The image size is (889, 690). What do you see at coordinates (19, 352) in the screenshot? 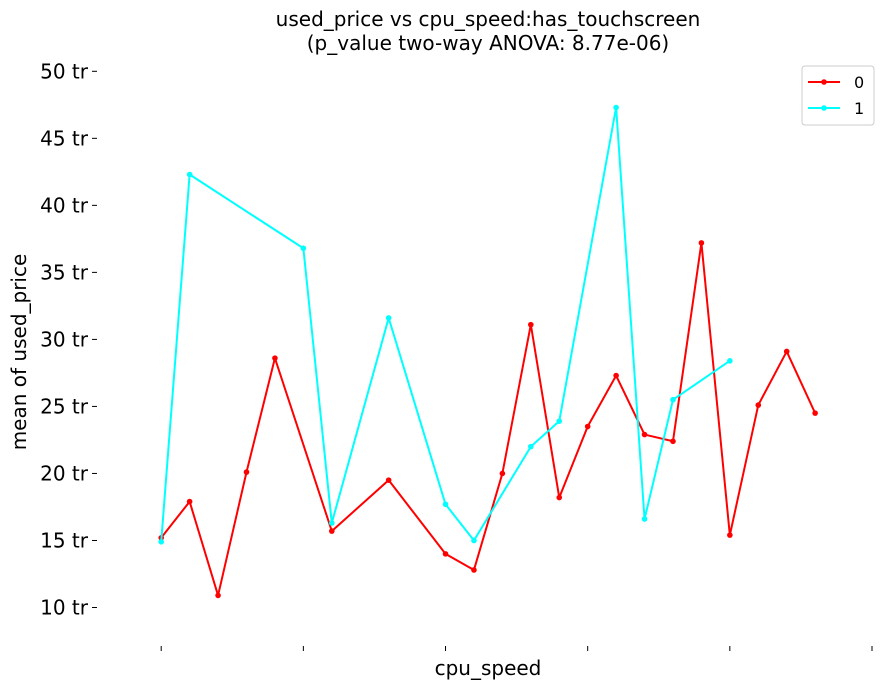
I see `y-axis-label: mean of used_price` at bounding box center [19, 352].